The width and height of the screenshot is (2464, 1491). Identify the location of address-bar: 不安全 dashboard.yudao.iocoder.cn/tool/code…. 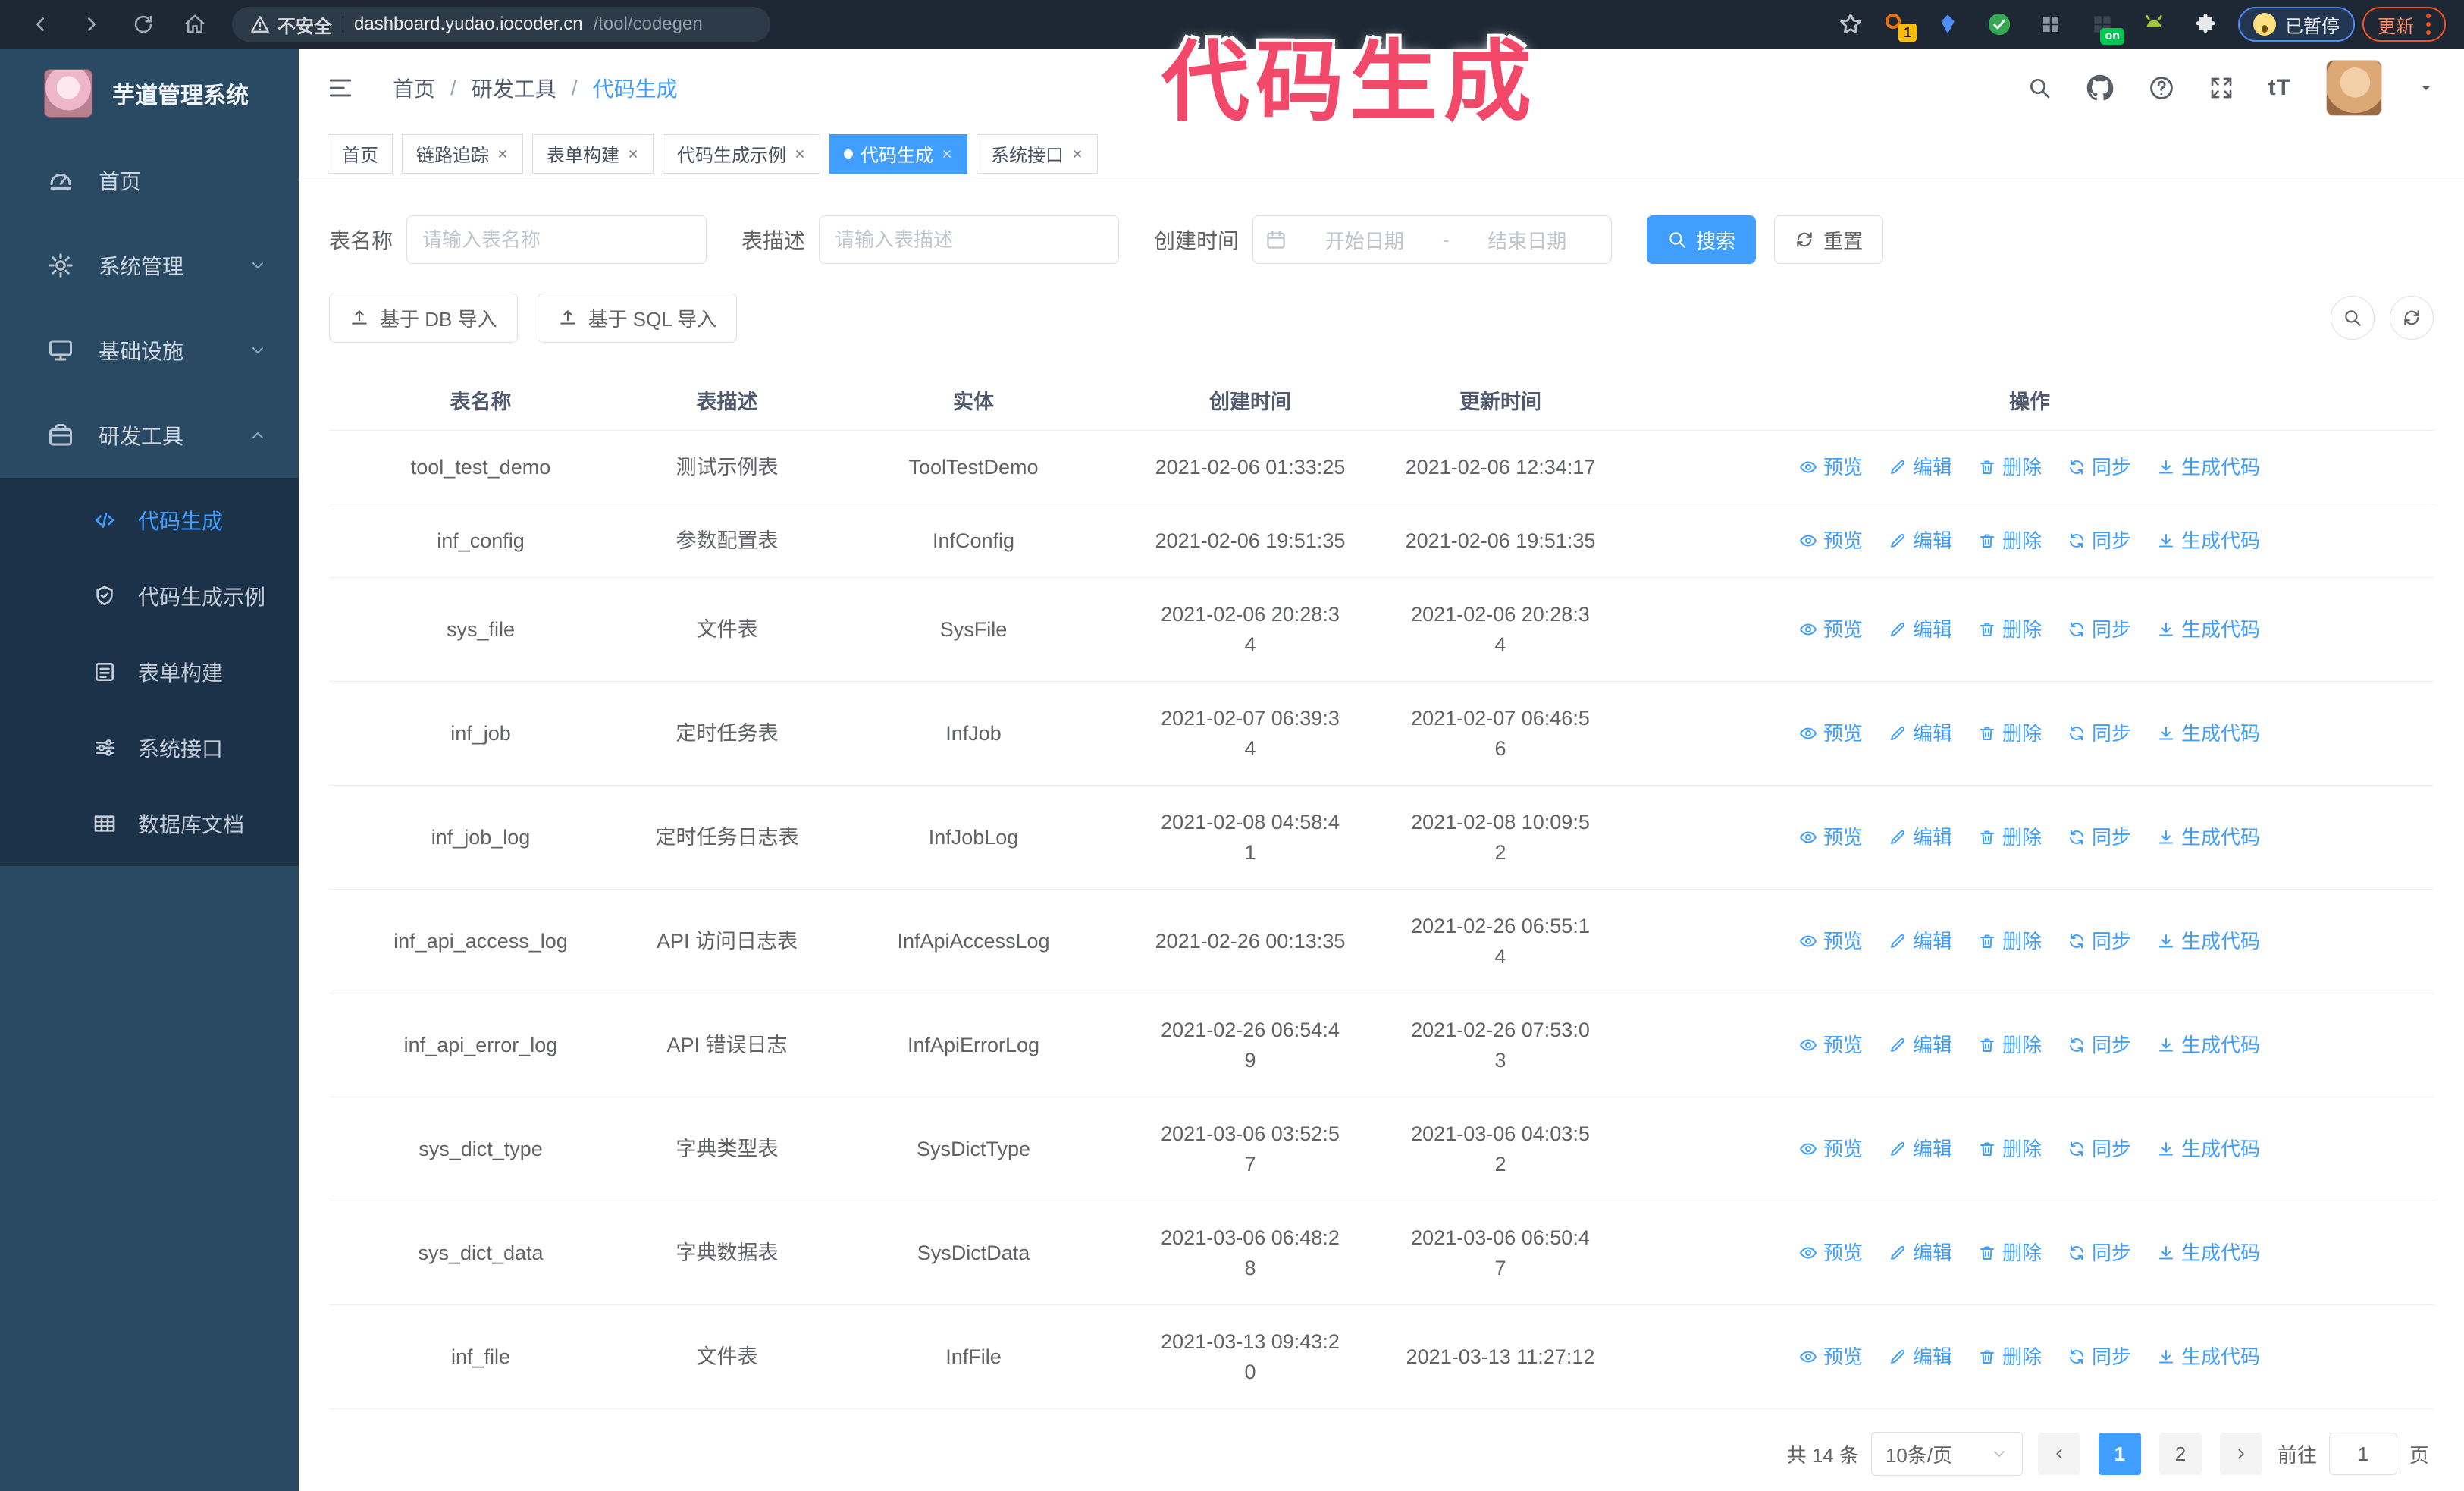
(501, 24).